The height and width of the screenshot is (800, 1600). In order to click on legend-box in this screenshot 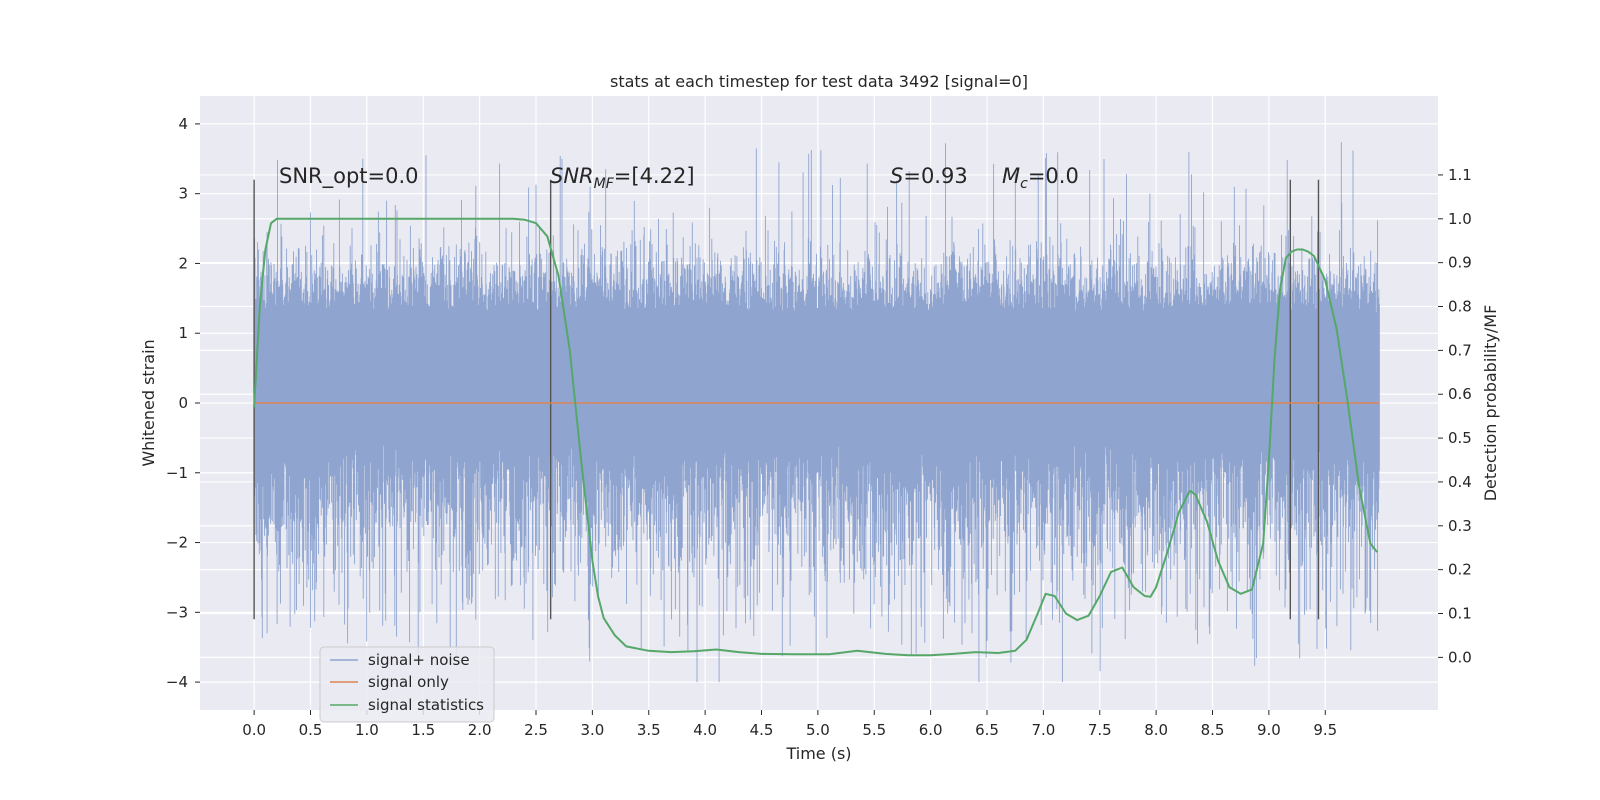, I will do `click(407, 684)`.